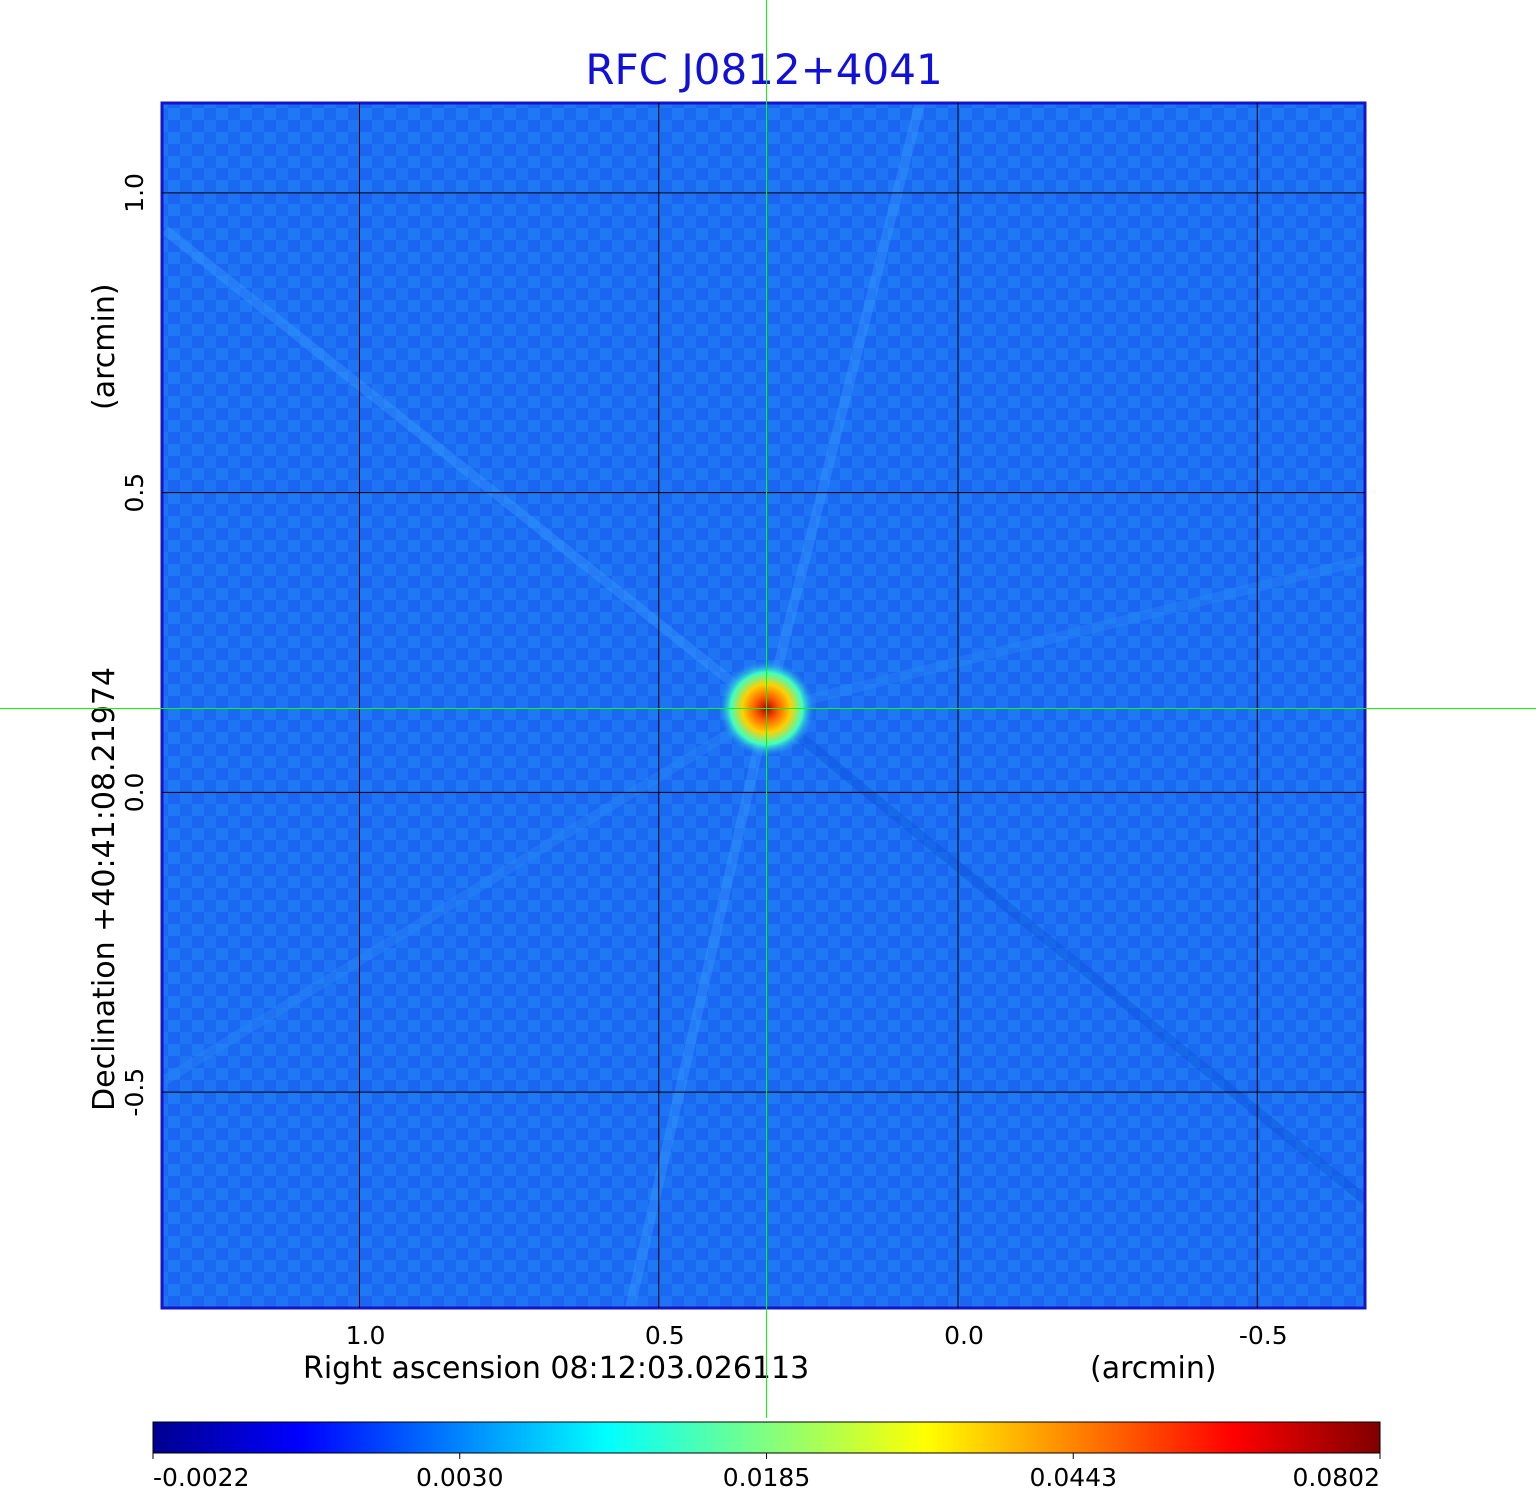 This screenshot has width=1536, height=1511. Describe the element at coordinates (104, 346) in the screenshot. I see `y-axis-unit: (arcmin)` at that location.